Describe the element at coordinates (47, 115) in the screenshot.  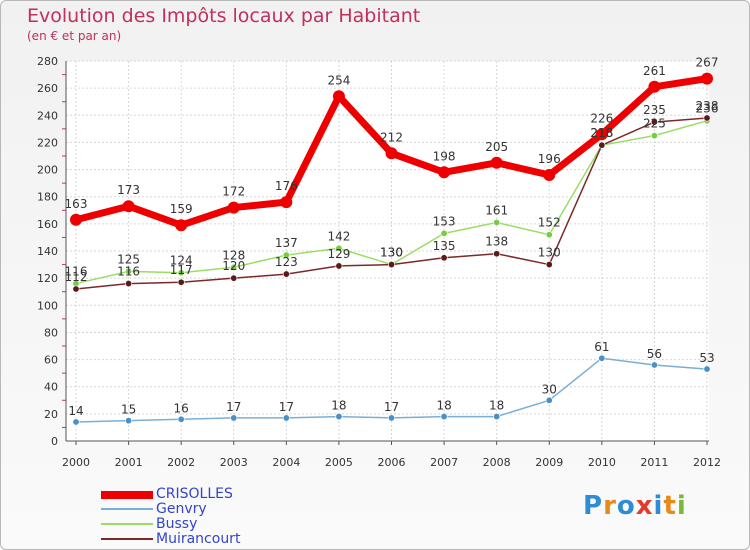
I see `y-tick-label: 240` at that location.